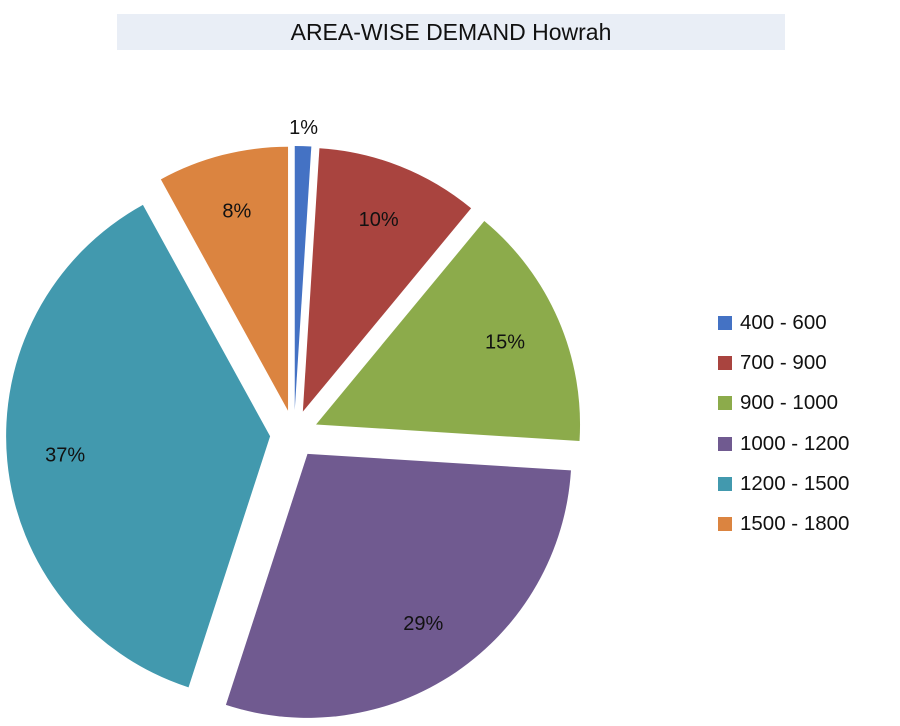 This screenshot has width=900, height=726. What do you see at coordinates (379, 220) in the screenshot?
I see `slice-data-label: 10%` at bounding box center [379, 220].